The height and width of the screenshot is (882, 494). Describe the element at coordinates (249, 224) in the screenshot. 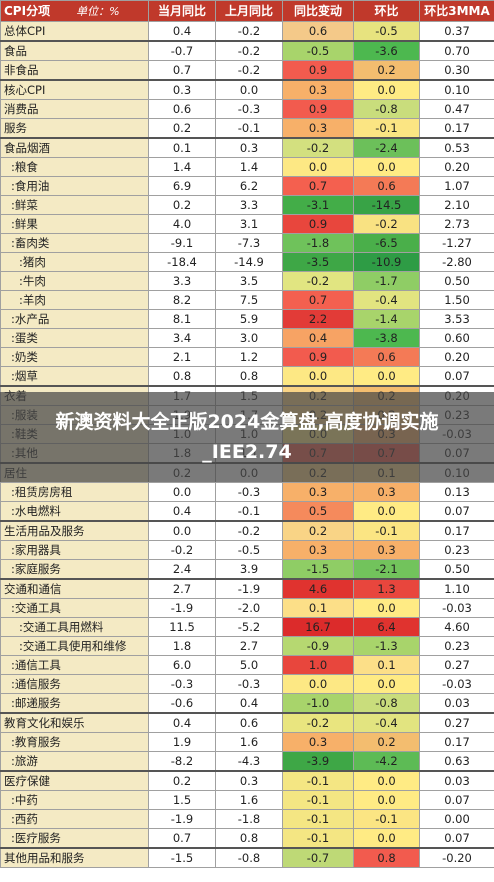

I see `cell-prev-yoy: 3.1` at that location.